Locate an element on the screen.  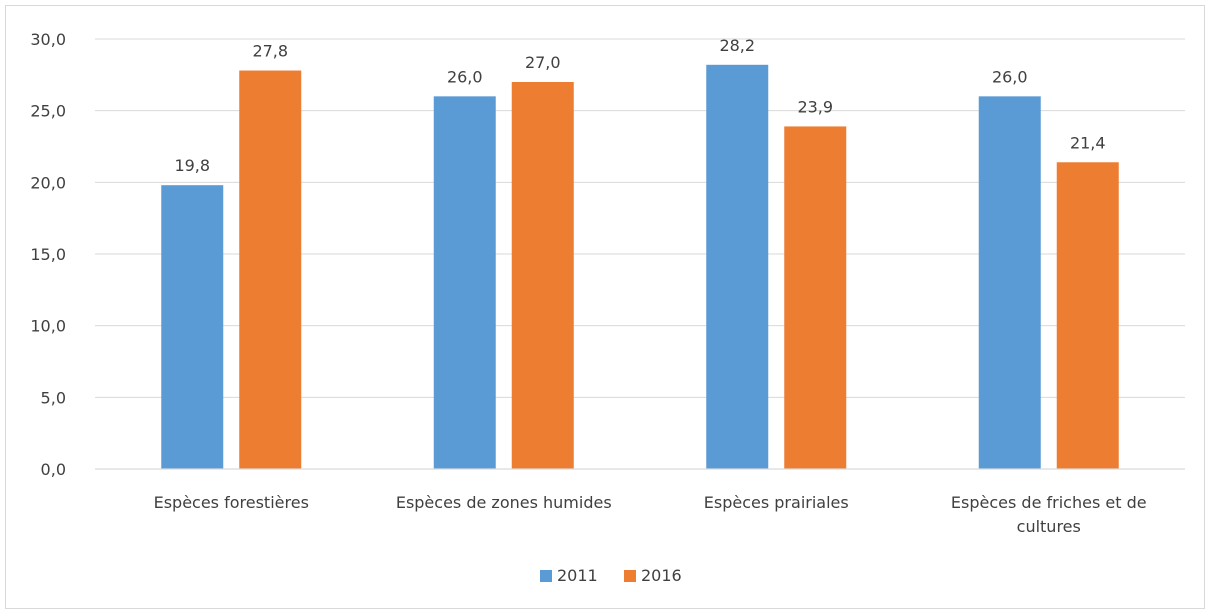
data-label: 28,2 is located at coordinates (737, 45).